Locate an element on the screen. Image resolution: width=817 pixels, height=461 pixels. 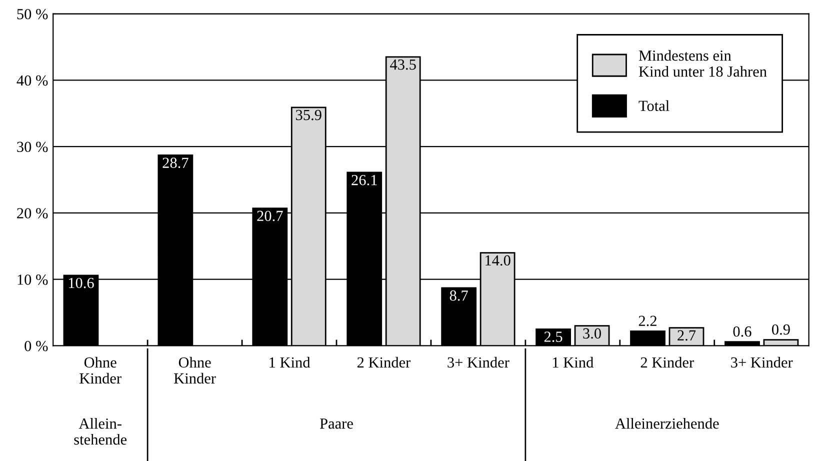
text: Alleinerziehende is located at coordinates (667, 423).